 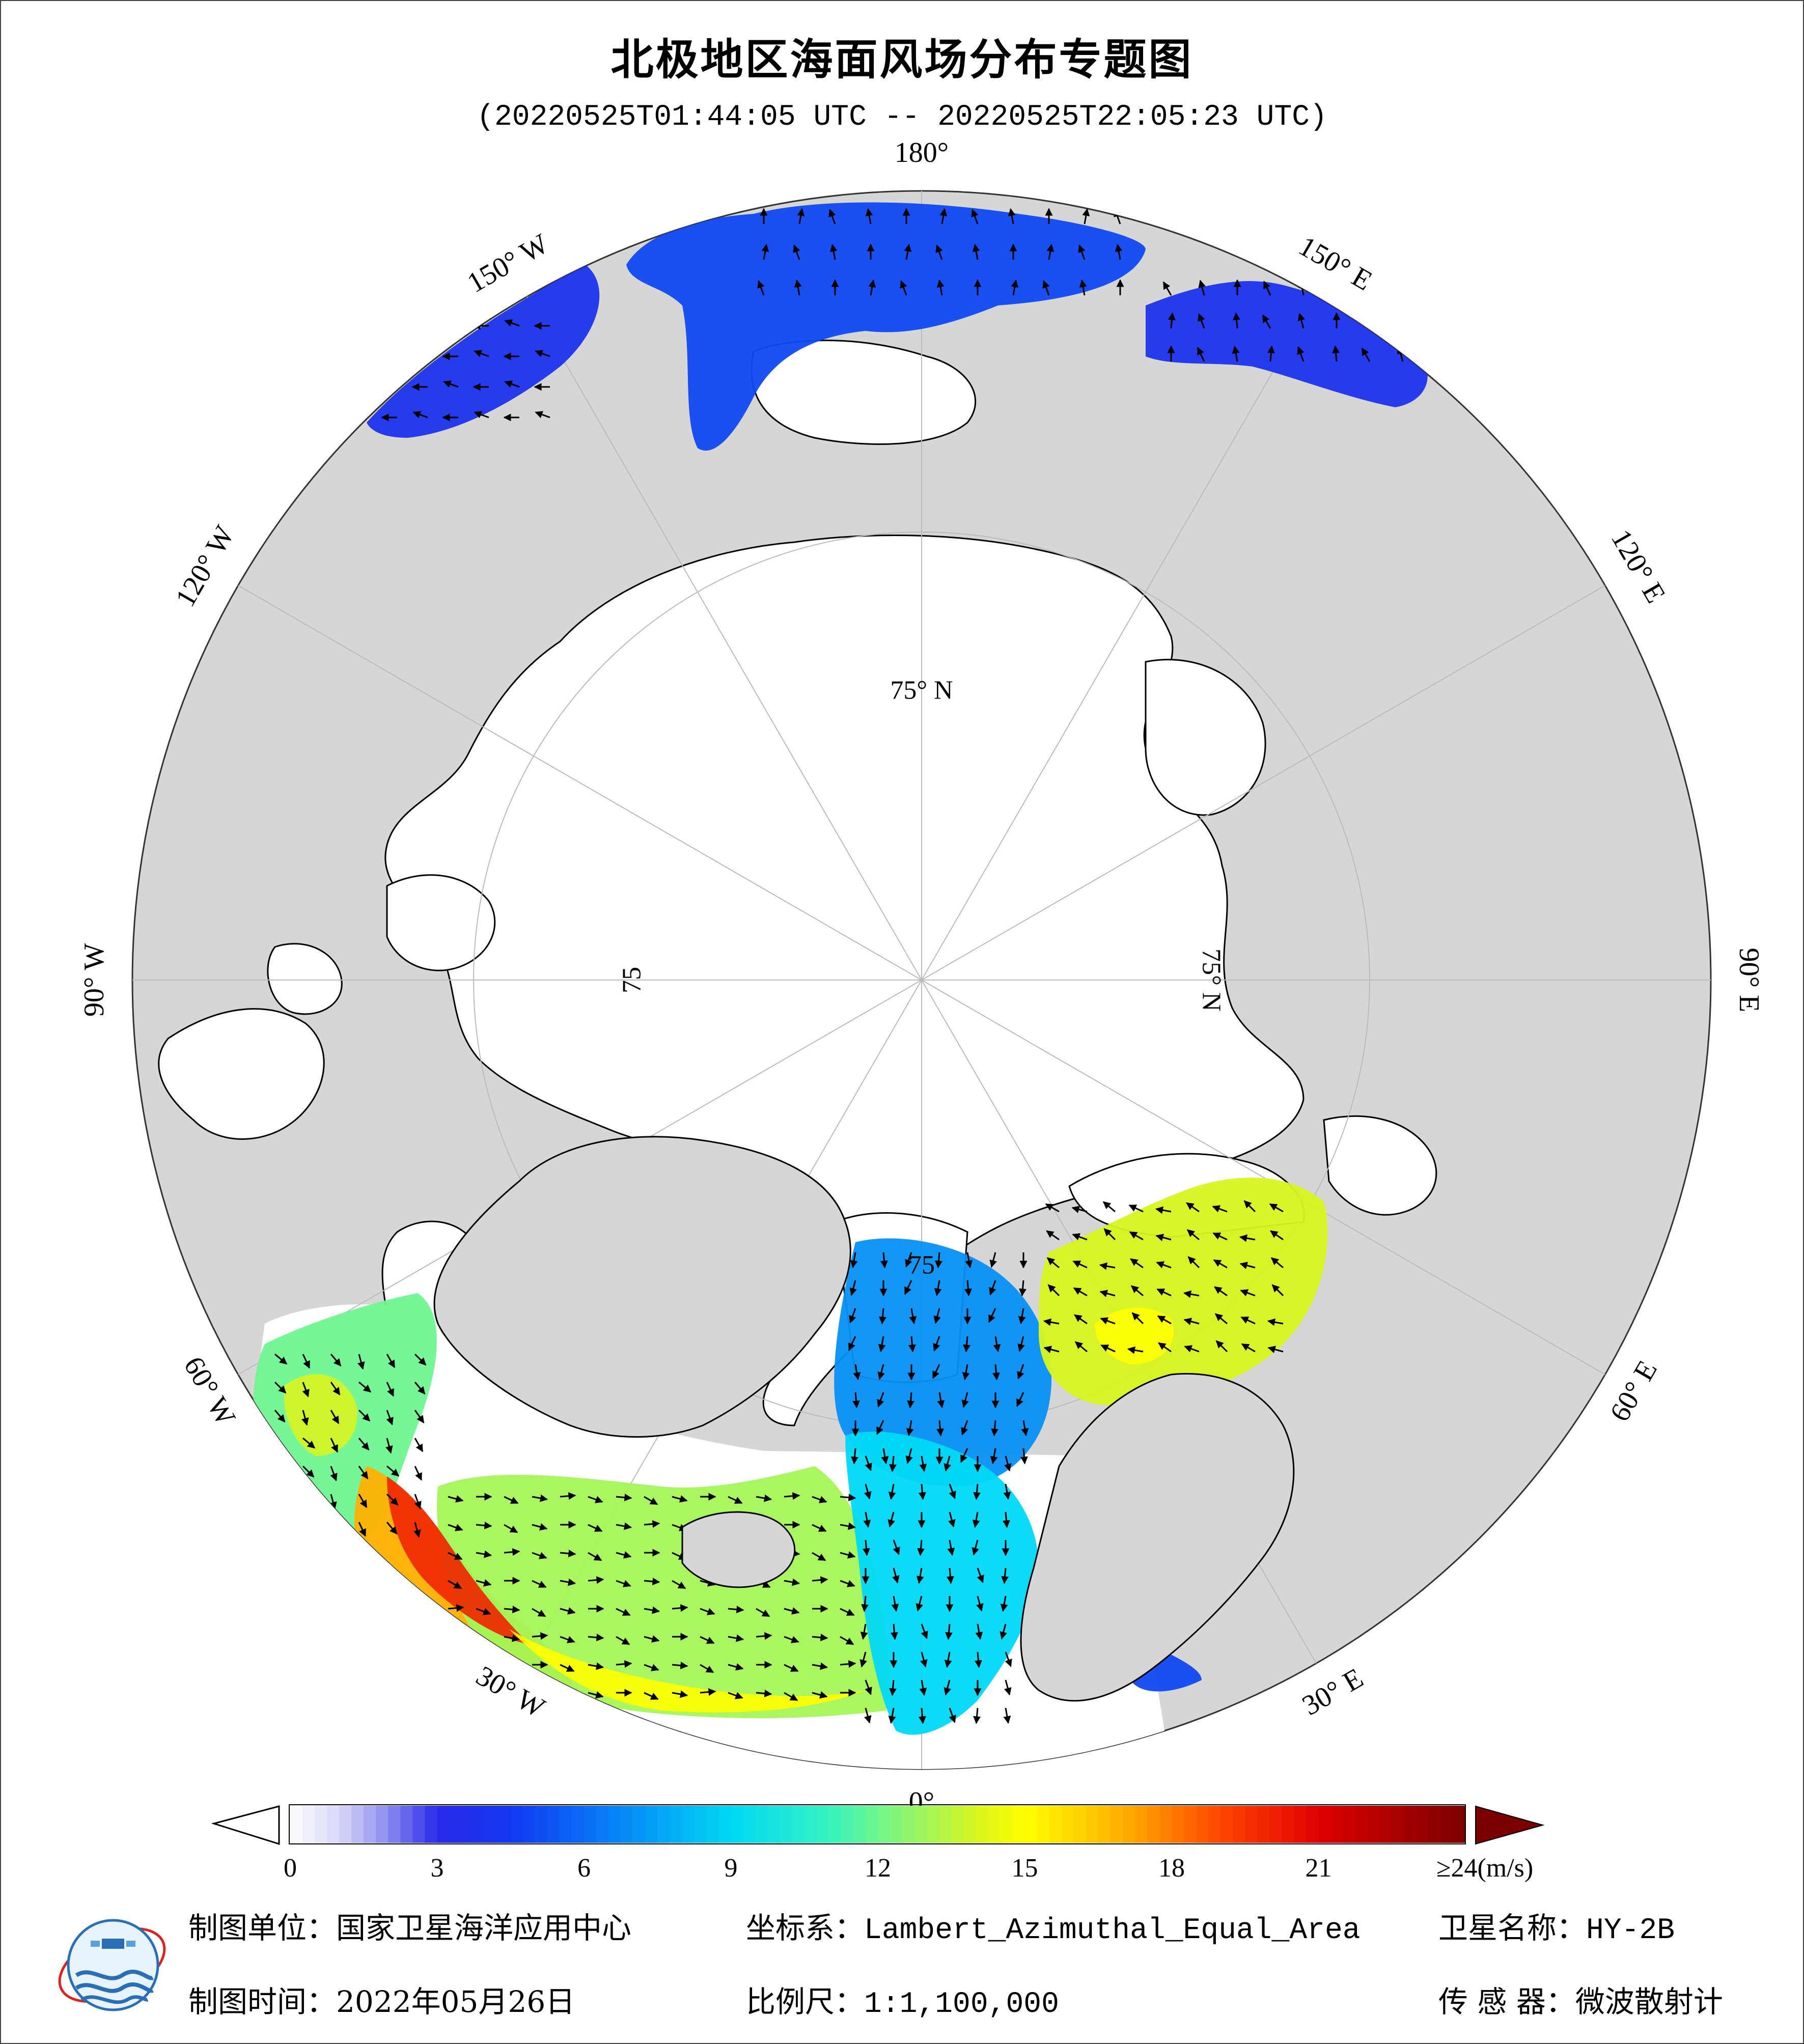 I want to click on footer-satellite-label: 卫星名称：, so click(x=1512, y=1928).